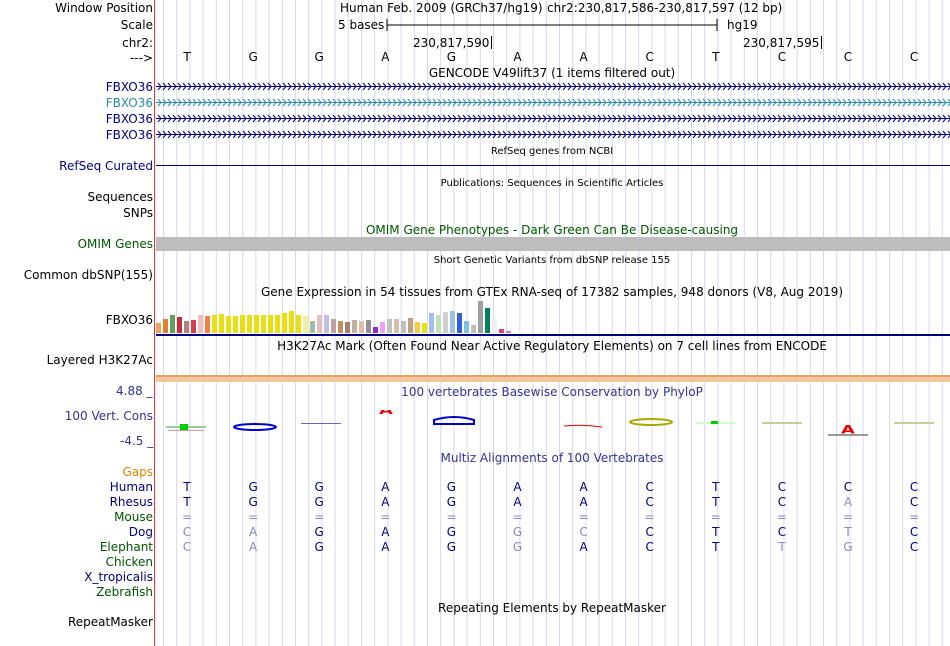  I want to click on sequences-label: Sequences, so click(120, 197).